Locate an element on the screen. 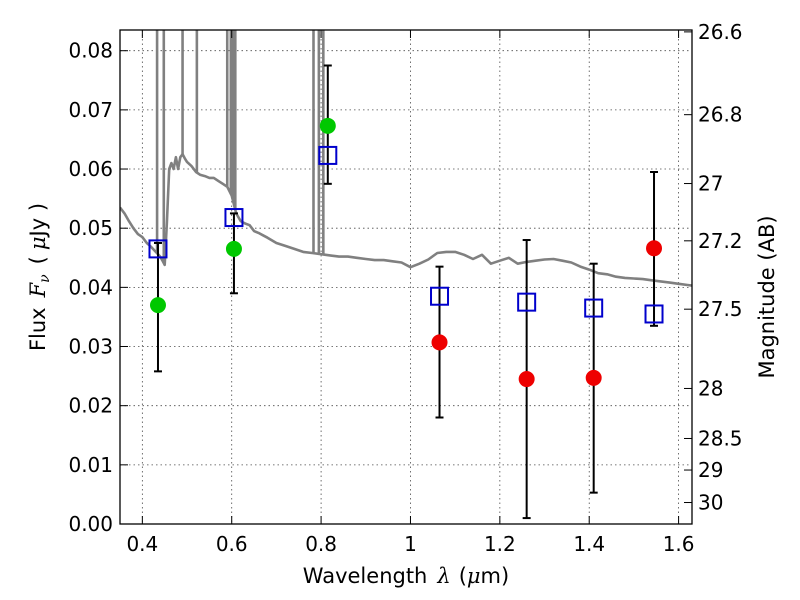  x-tick-label: 0.6 is located at coordinates (232, 544).